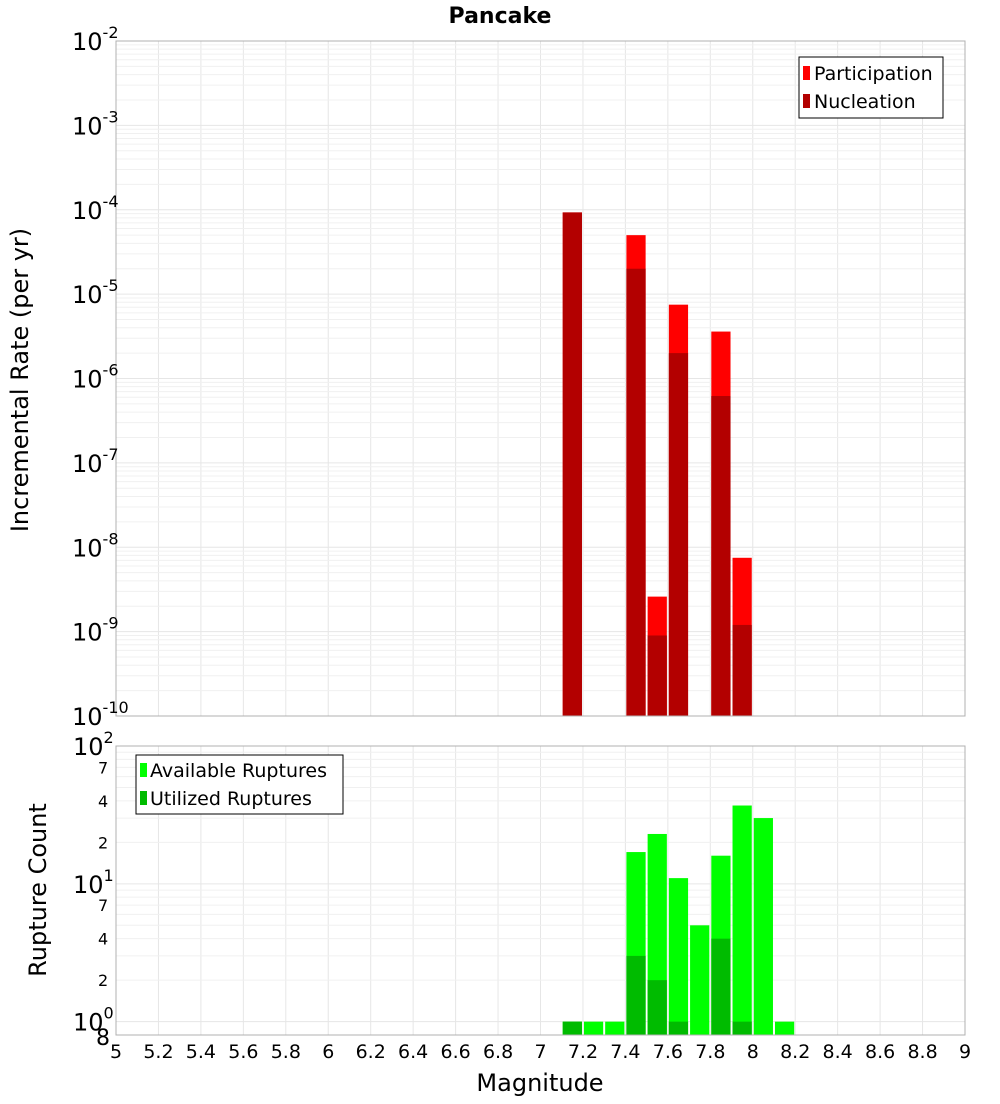 The width and height of the screenshot is (1000, 1104). I want to click on bottom-y-axis-label: Rupture Count, so click(38, 890).